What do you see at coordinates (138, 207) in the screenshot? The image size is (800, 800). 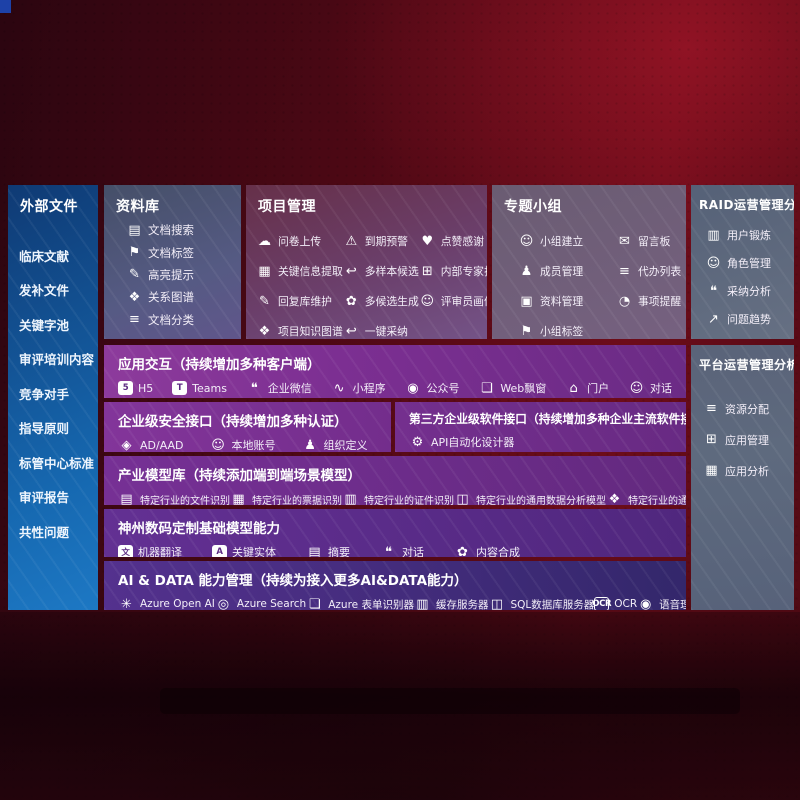 I see `panel-title-document-library: 资料库` at bounding box center [138, 207].